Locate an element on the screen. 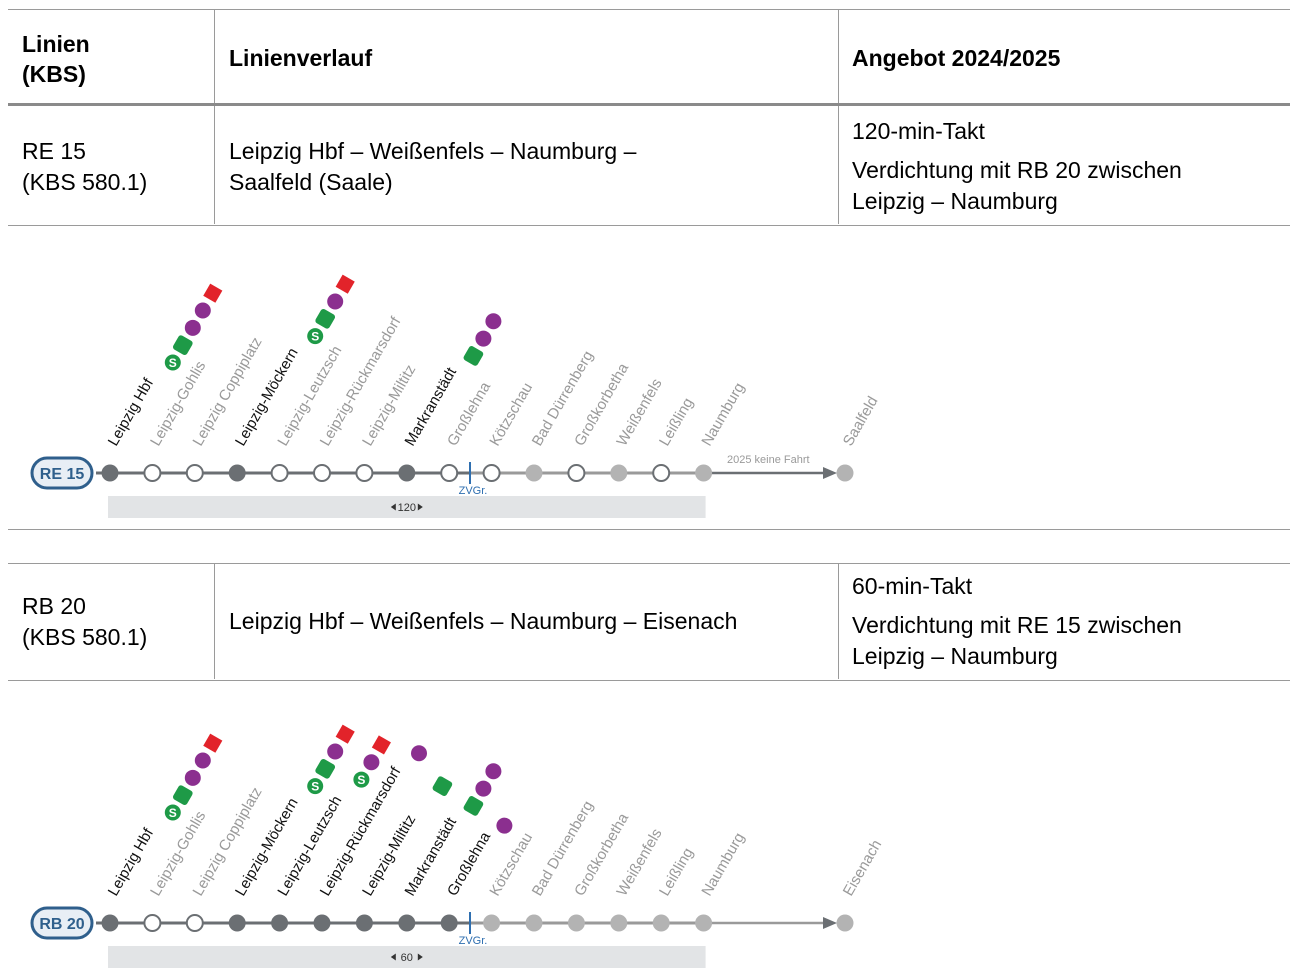 The height and width of the screenshot is (980, 1290). header-bottom-border is located at coordinates (649, 104).